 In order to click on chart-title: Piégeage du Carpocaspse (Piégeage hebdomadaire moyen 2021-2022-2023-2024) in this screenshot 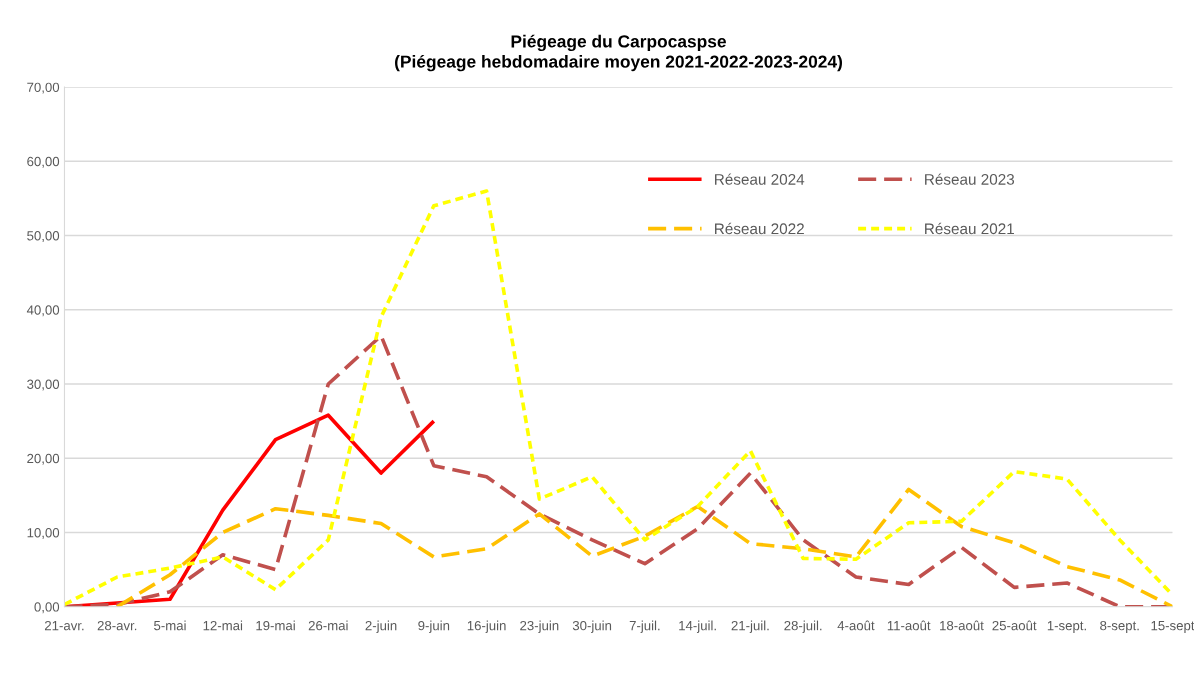, I will do `click(619, 53)`.